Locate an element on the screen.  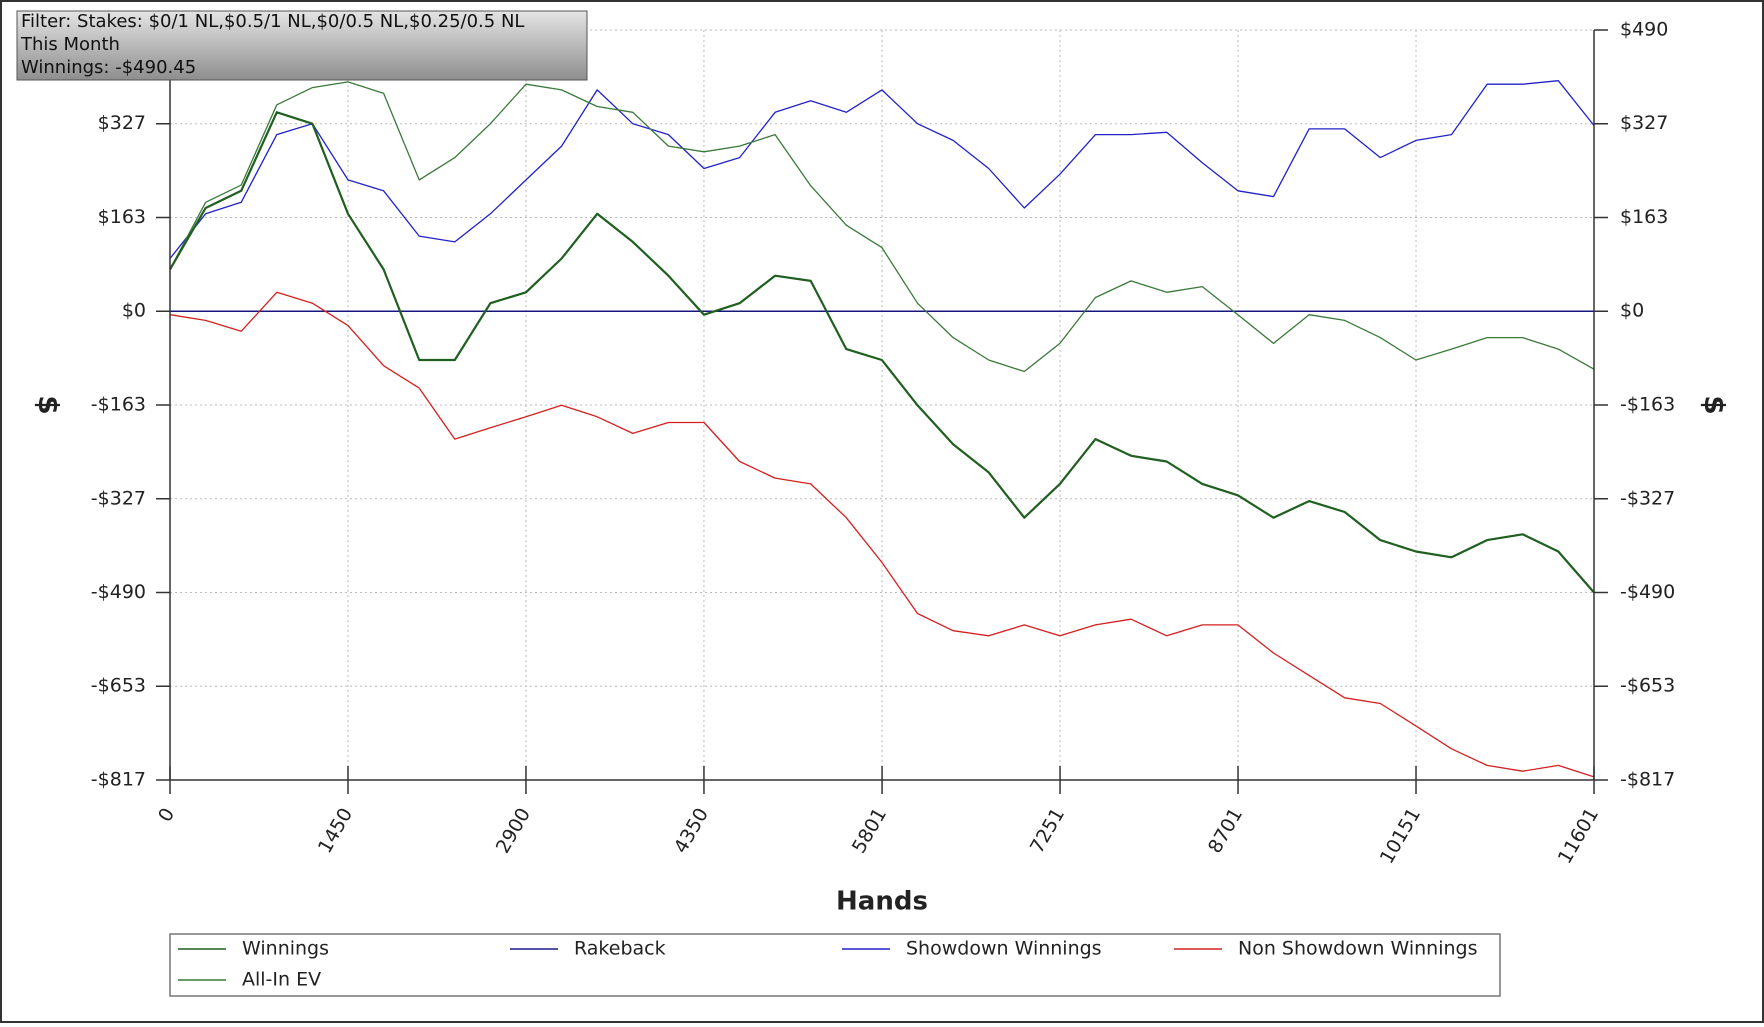
y-tick-label: $163 is located at coordinates (122, 217).